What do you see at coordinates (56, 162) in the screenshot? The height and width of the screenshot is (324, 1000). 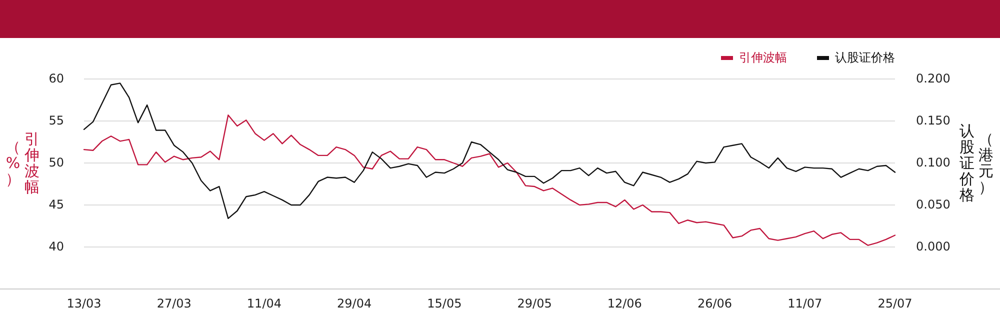 I see `y-tick-label: 50` at bounding box center [56, 162].